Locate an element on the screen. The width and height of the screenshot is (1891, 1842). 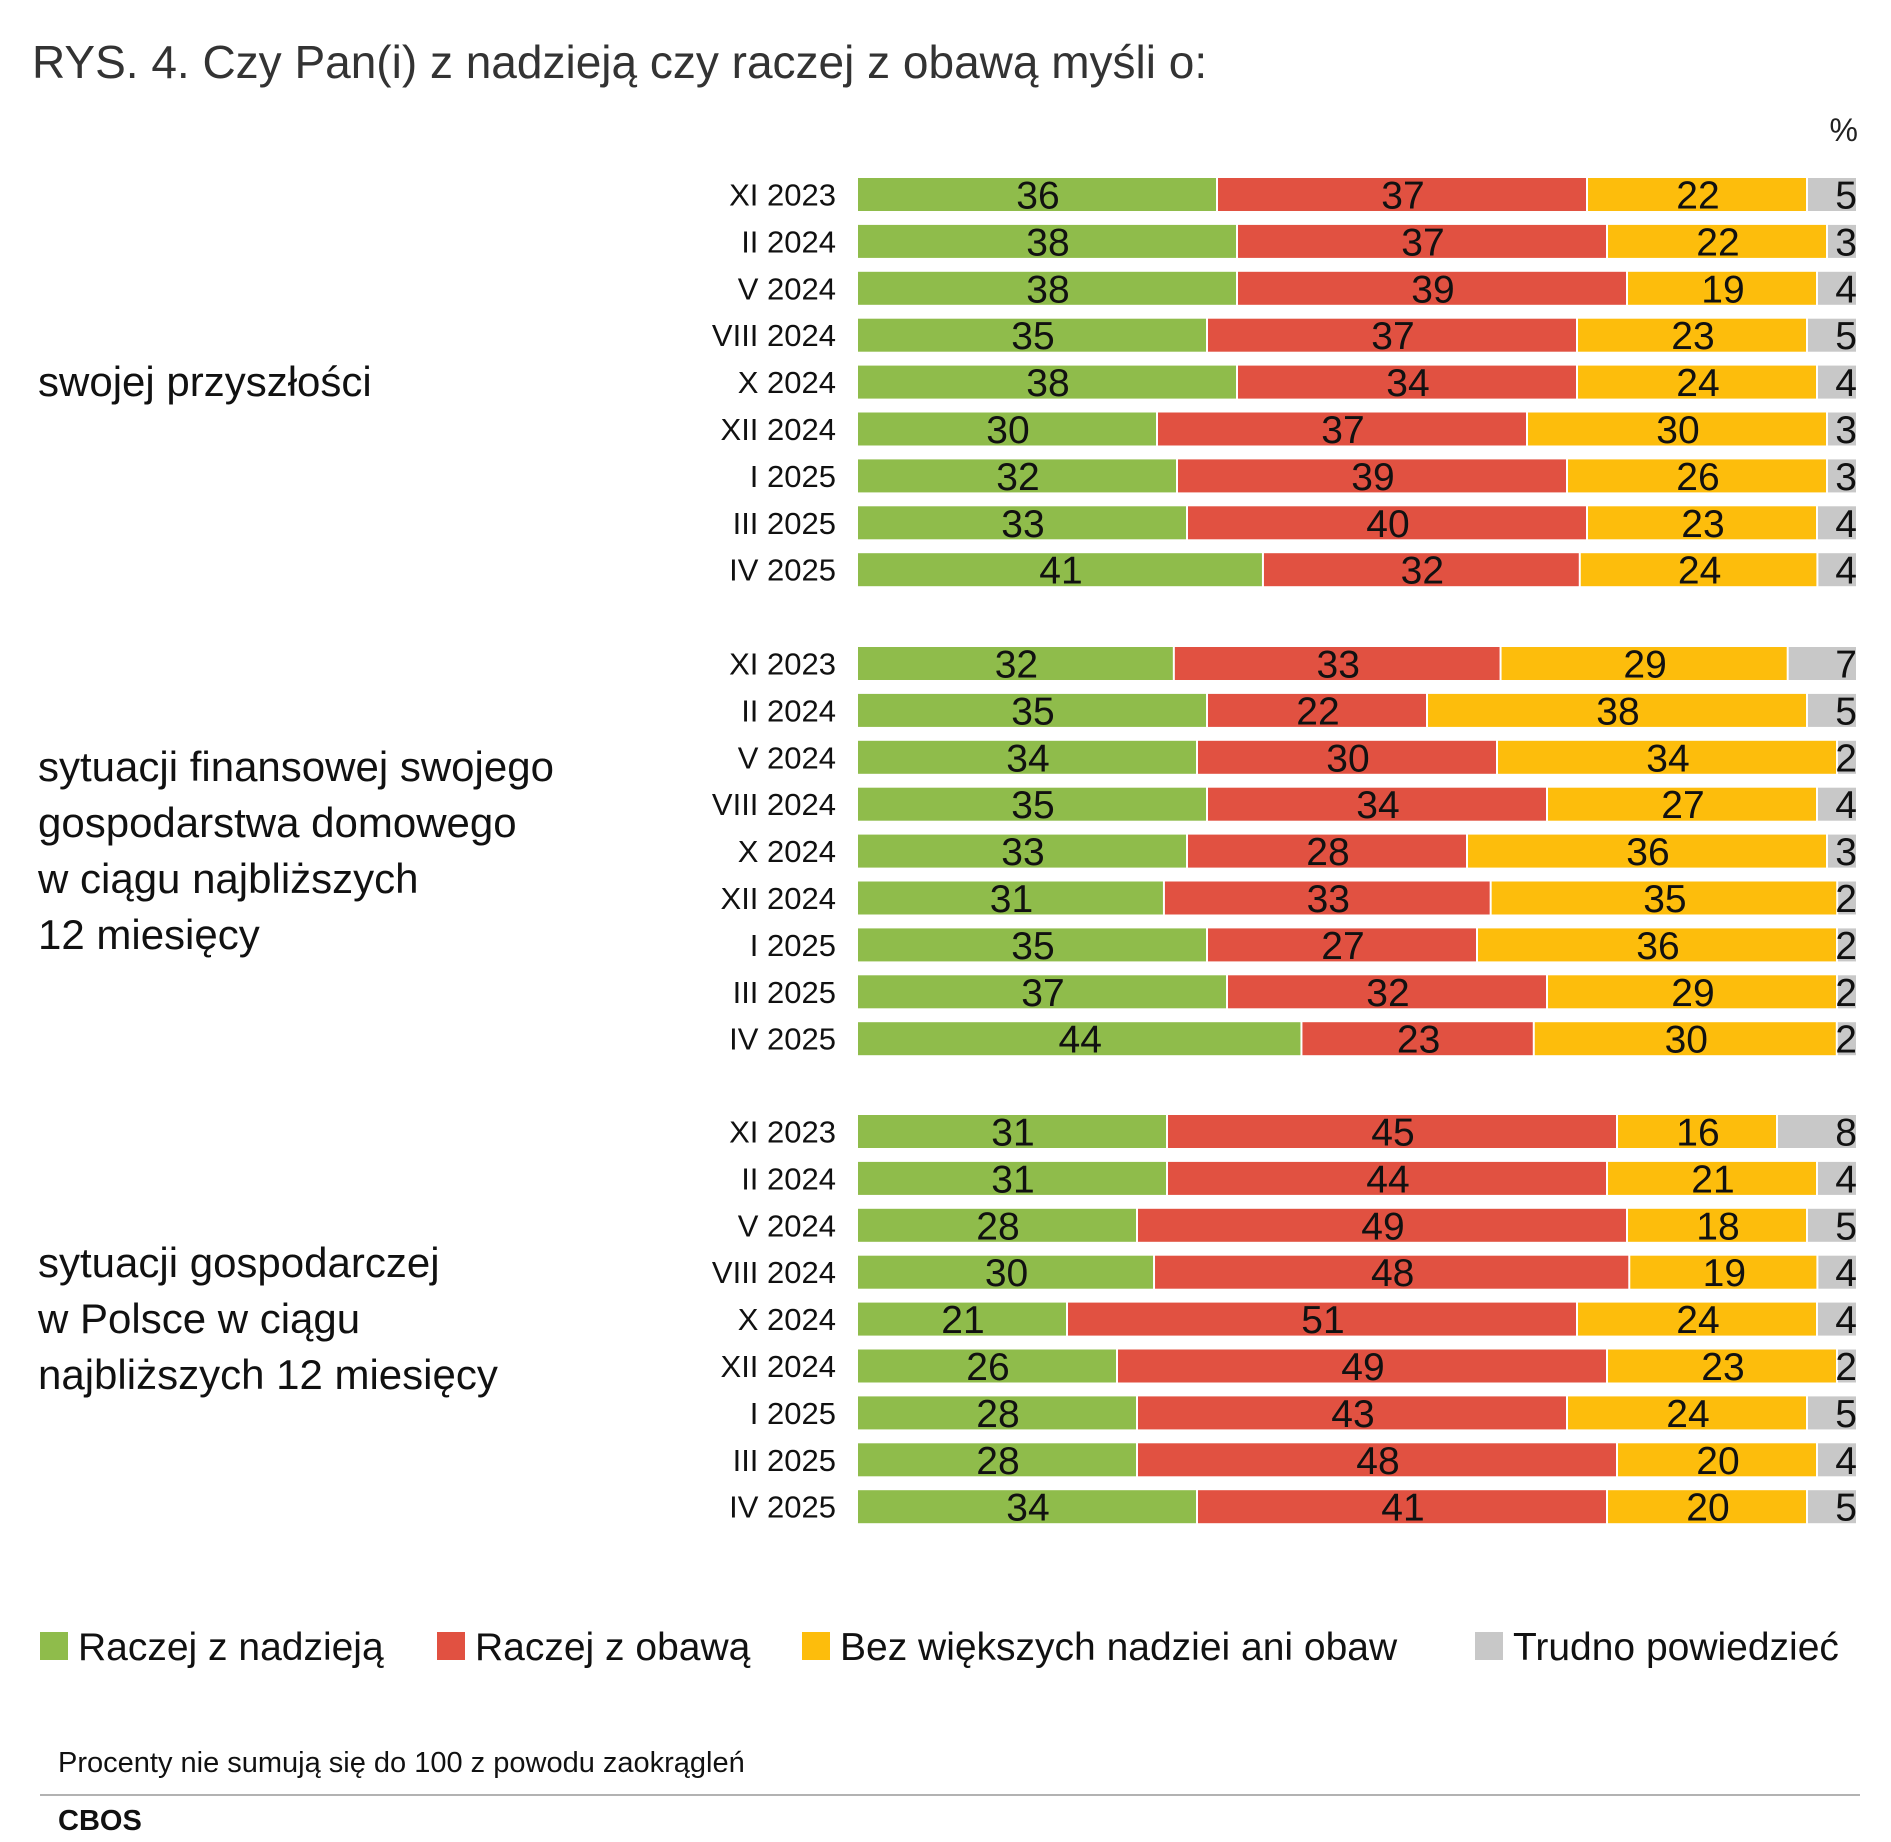
row-label: III 2025 is located at coordinates (784, 992).